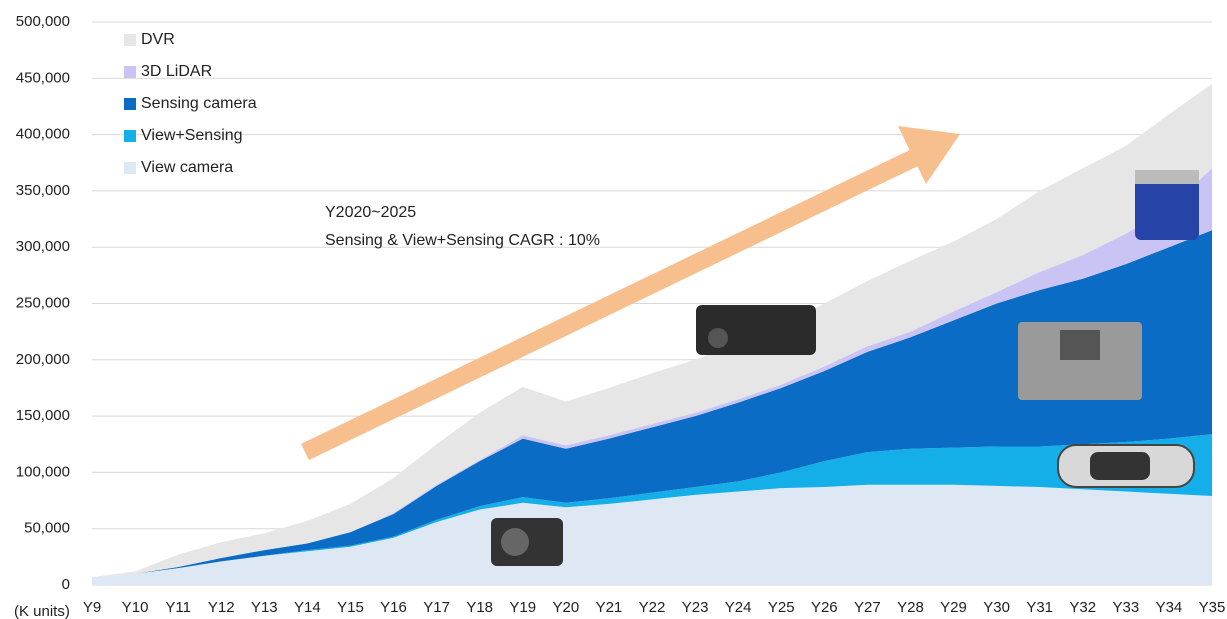  What do you see at coordinates (652, 607) in the screenshot?
I see `x-tick-label: Y22` at bounding box center [652, 607].